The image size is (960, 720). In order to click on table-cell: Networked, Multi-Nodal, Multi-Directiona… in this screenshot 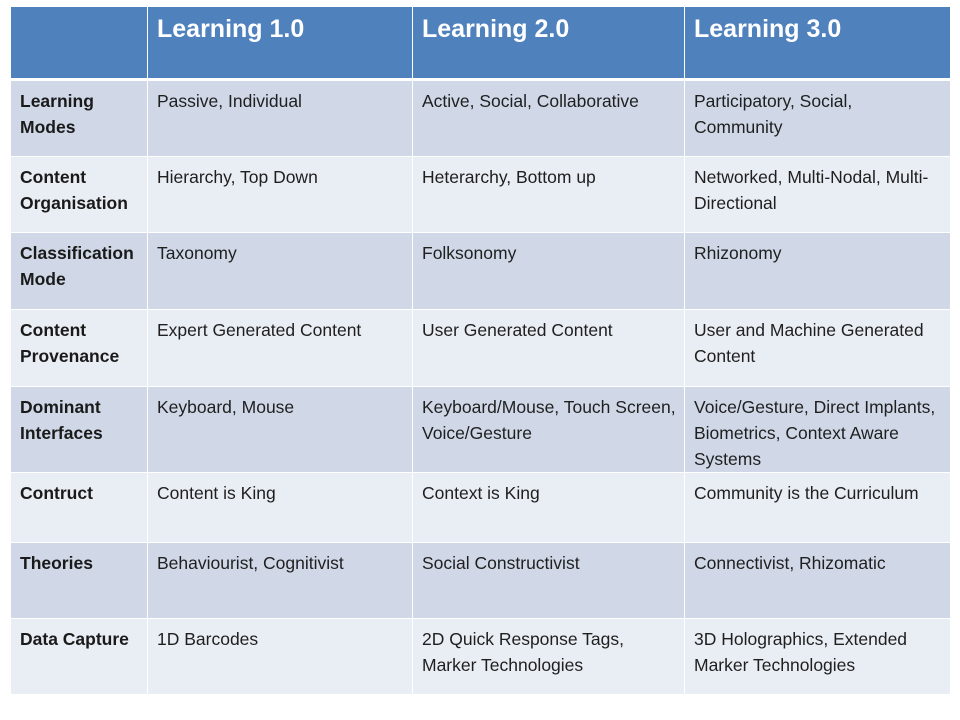, I will do `click(817, 194)`.